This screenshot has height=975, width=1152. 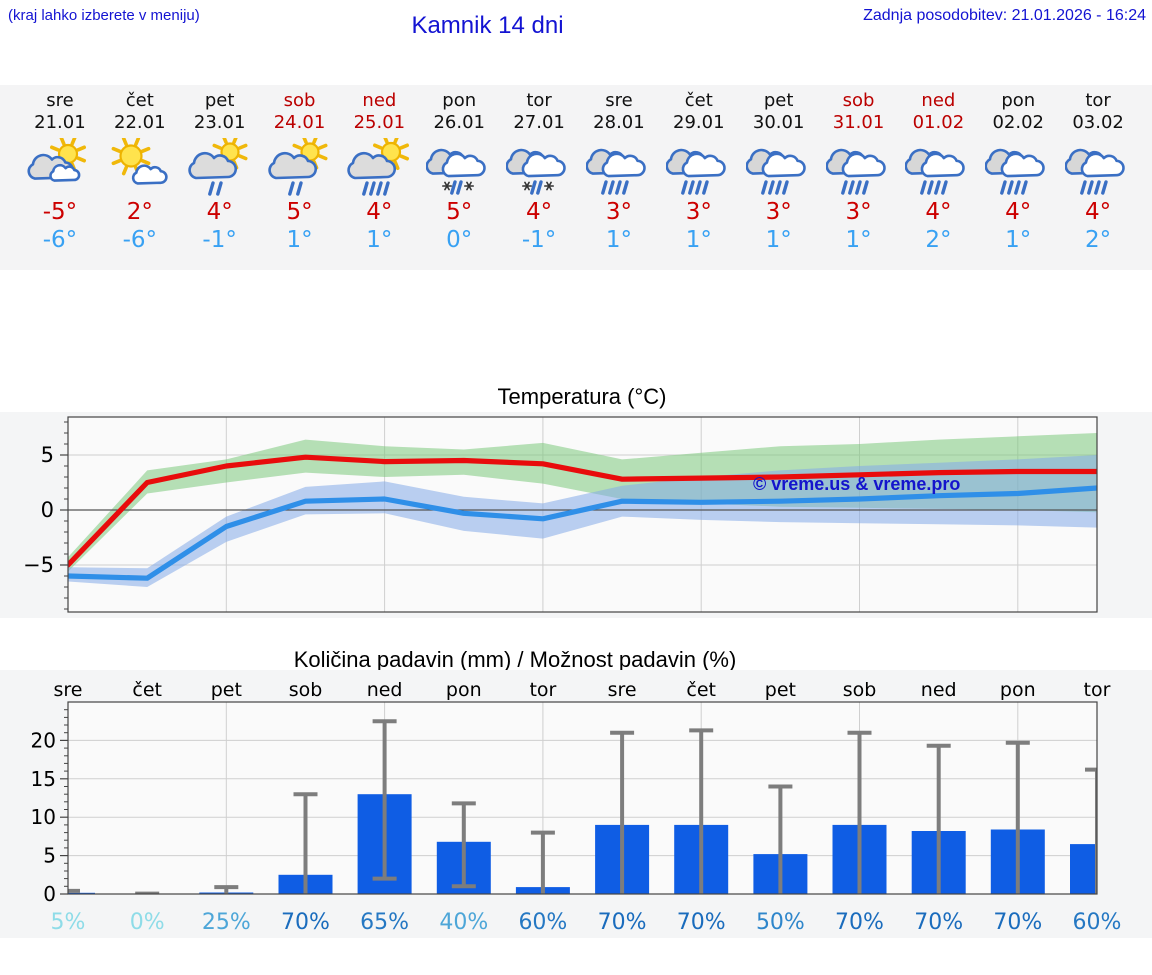 What do you see at coordinates (619, 100) in the screenshot?
I see `day-name: sre` at bounding box center [619, 100].